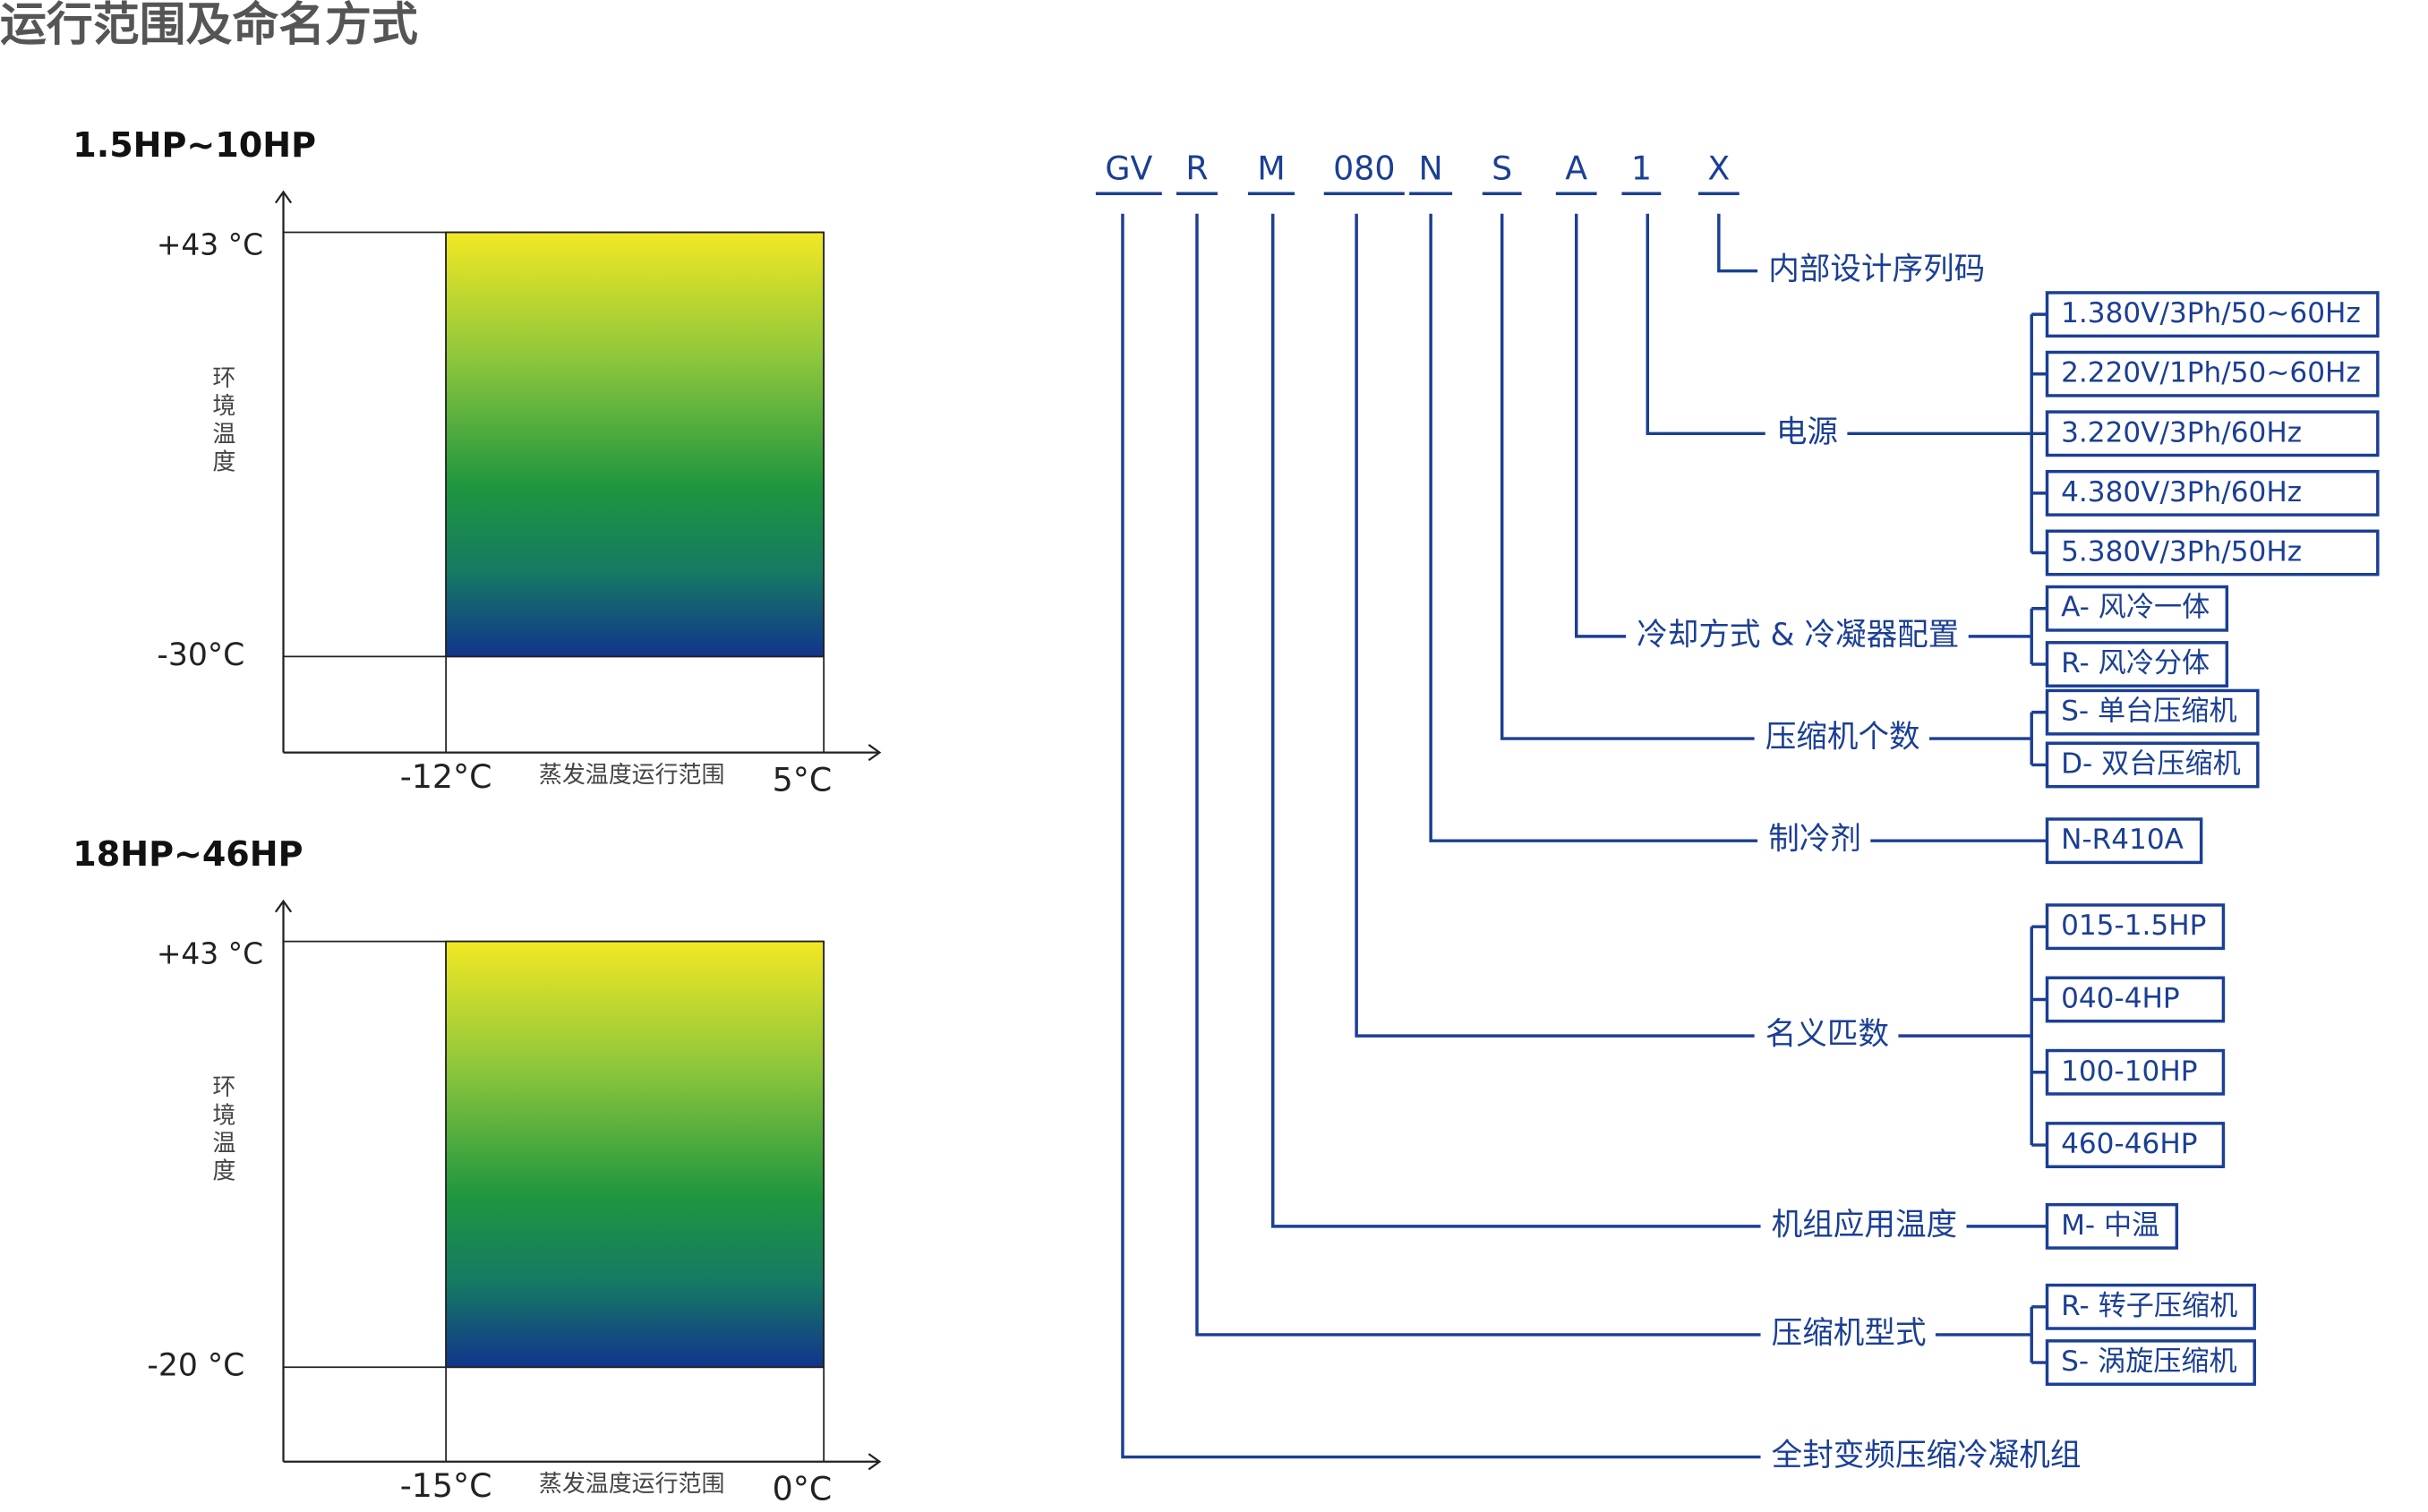 Image resolution: width=2428 pixels, height=1512 pixels. I want to click on y-bottom-label: -20 °C, so click(196, 1366).